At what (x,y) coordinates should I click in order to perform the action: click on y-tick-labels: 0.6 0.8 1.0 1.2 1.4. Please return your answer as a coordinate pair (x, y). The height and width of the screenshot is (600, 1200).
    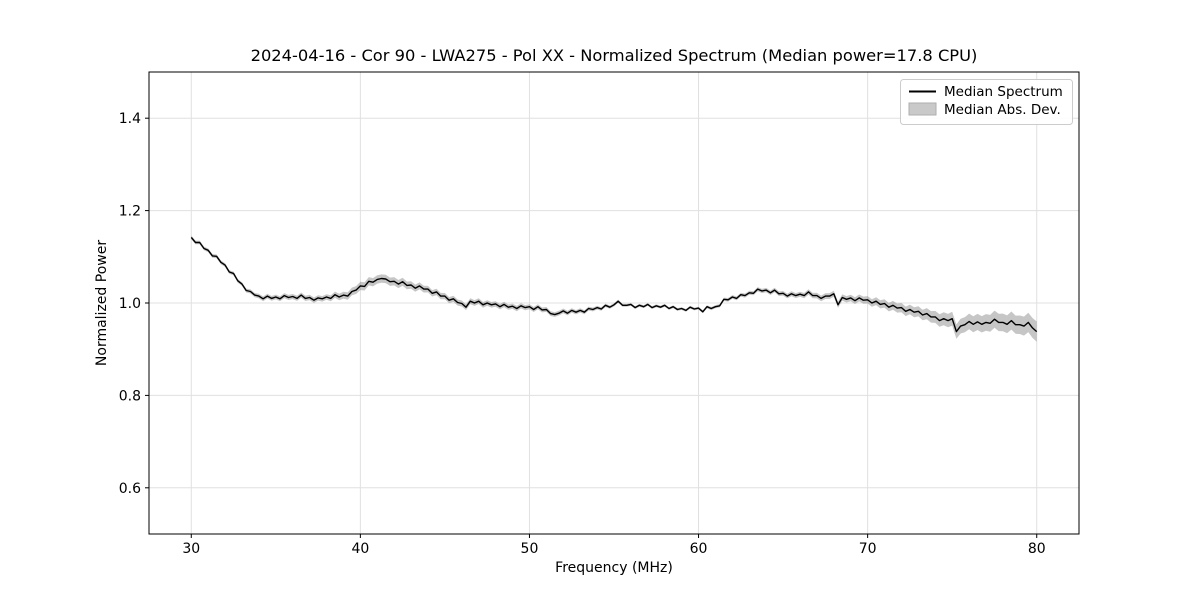
    Looking at the image, I should click on (130, 304).